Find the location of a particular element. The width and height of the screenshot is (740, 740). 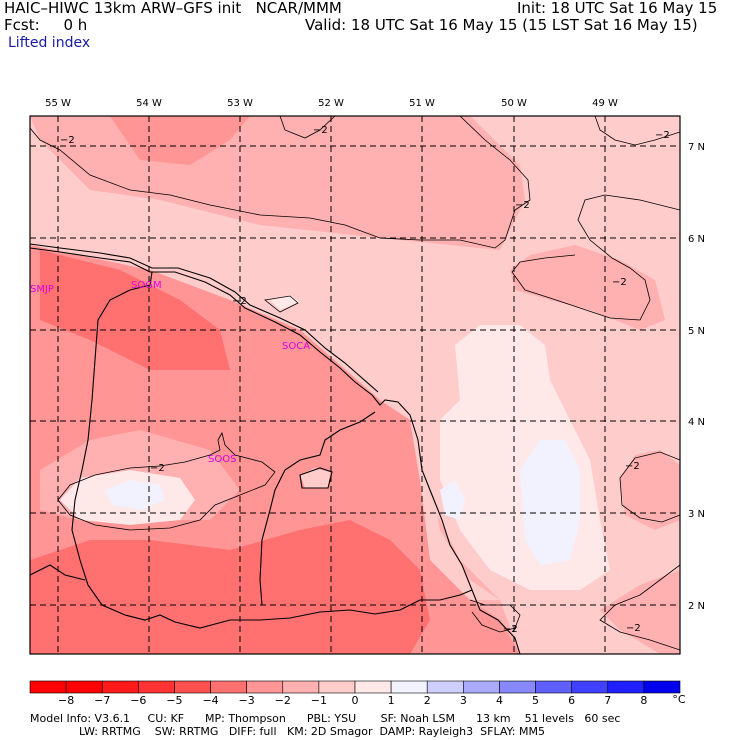

colorbar-tick-label: −1 is located at coordinates (318, 700).